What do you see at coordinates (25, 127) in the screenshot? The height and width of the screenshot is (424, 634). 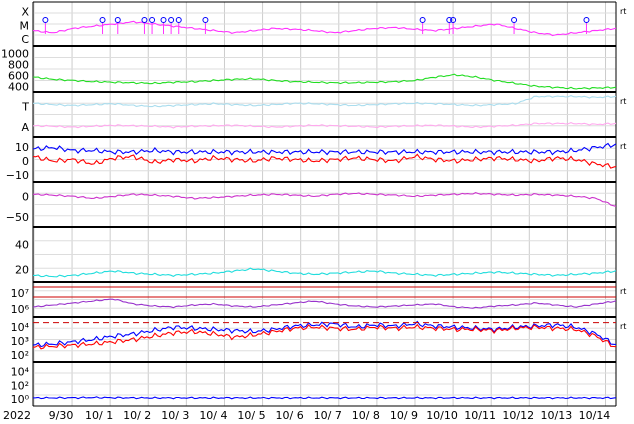 I see `y-tick-label: A` at bounding box center [25, 127].